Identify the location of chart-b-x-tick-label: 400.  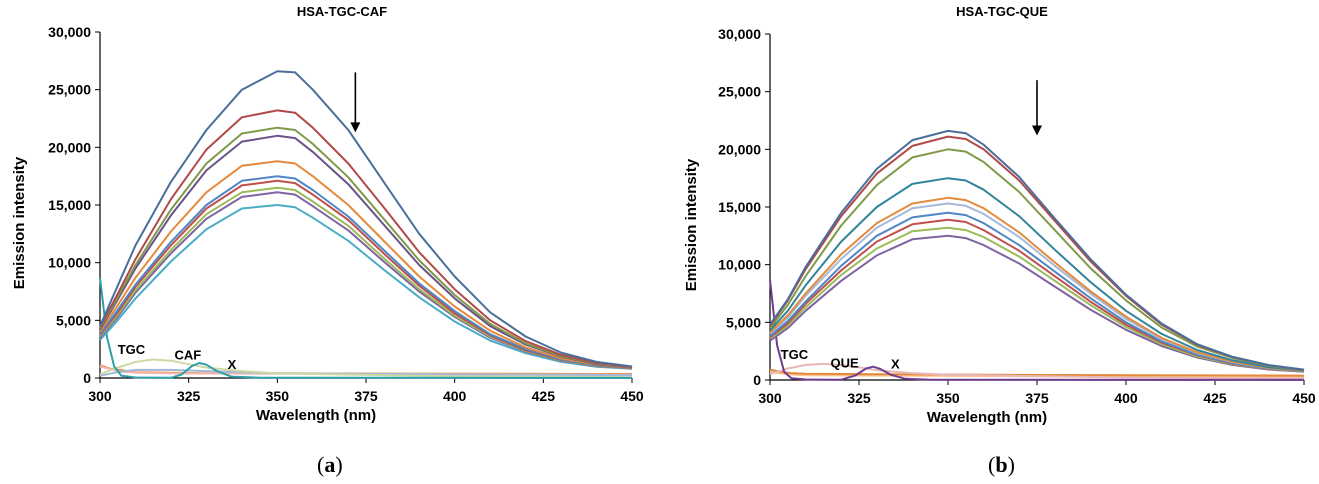
(1126, 398).